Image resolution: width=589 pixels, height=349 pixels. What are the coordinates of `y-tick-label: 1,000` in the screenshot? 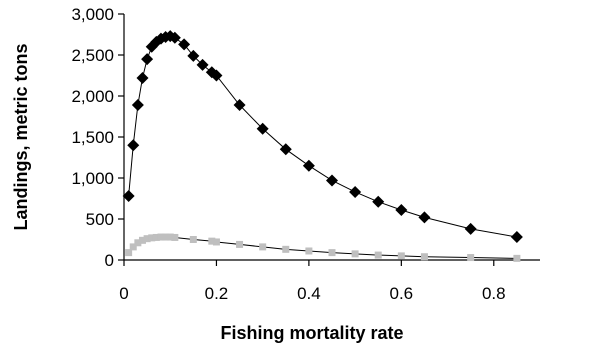 It's located at (92, 178).